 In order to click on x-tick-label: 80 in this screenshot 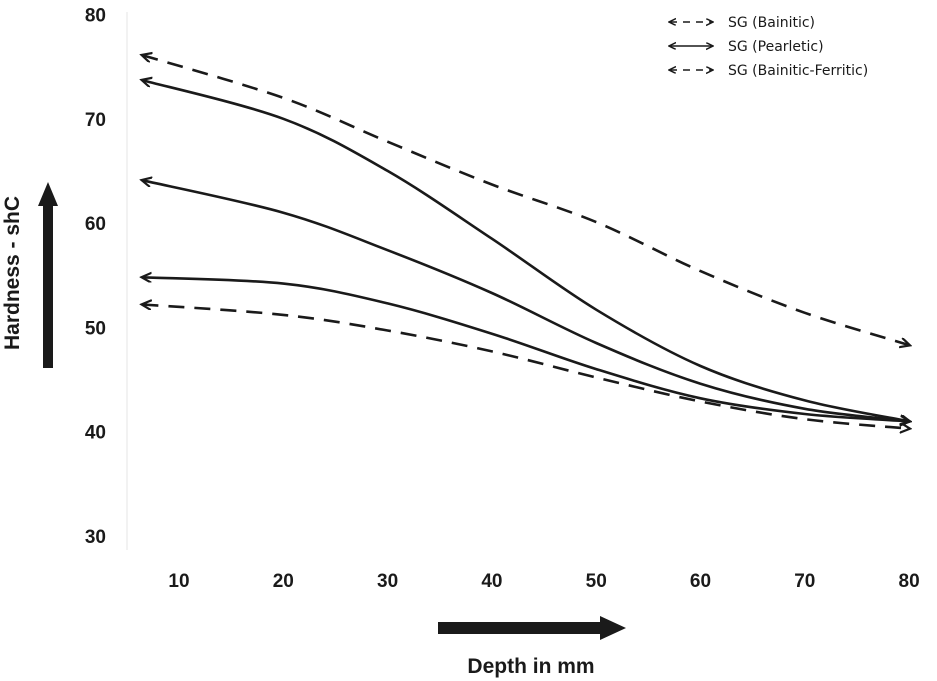, I will do `click(909, 581)`.